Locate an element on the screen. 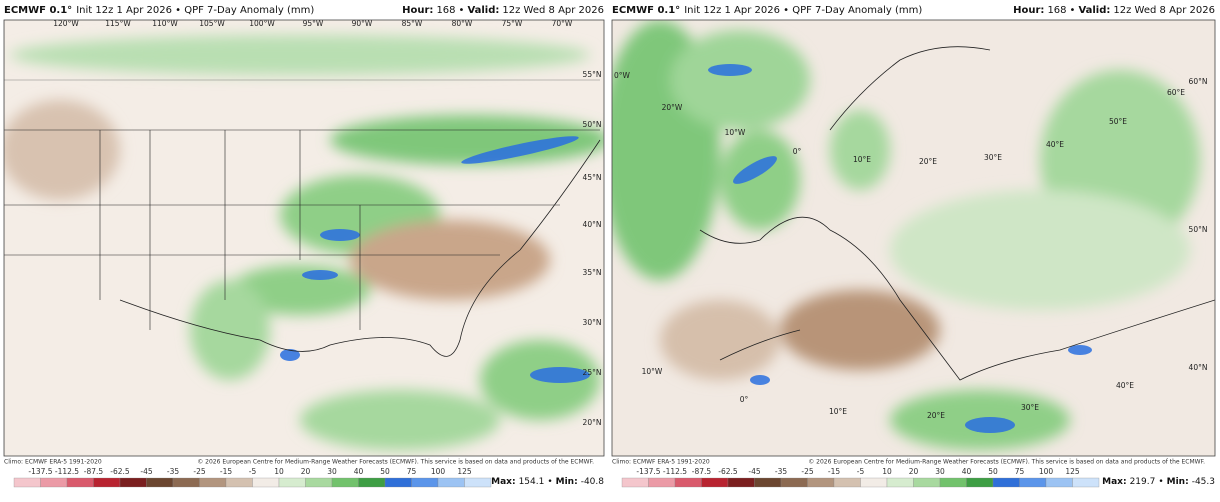 The width and height of the screenshot is (1220, 502). map-label: 30°N is located at coordinates (592, 322).